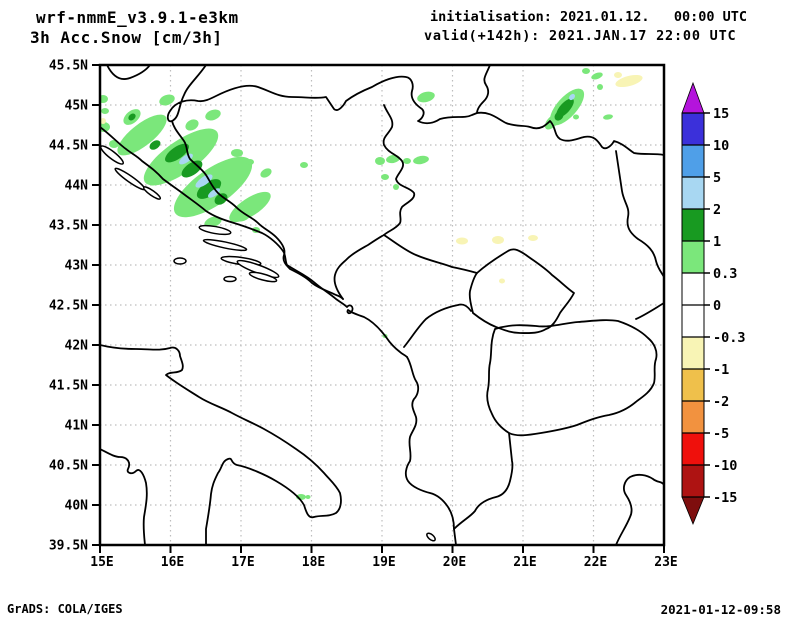 Image resolution: width=800 pixels, height=618 pixels. Describe the element at coordinates (68, 466) in the screenshot. I see `lat-tick-label: 40.5N` at that location.